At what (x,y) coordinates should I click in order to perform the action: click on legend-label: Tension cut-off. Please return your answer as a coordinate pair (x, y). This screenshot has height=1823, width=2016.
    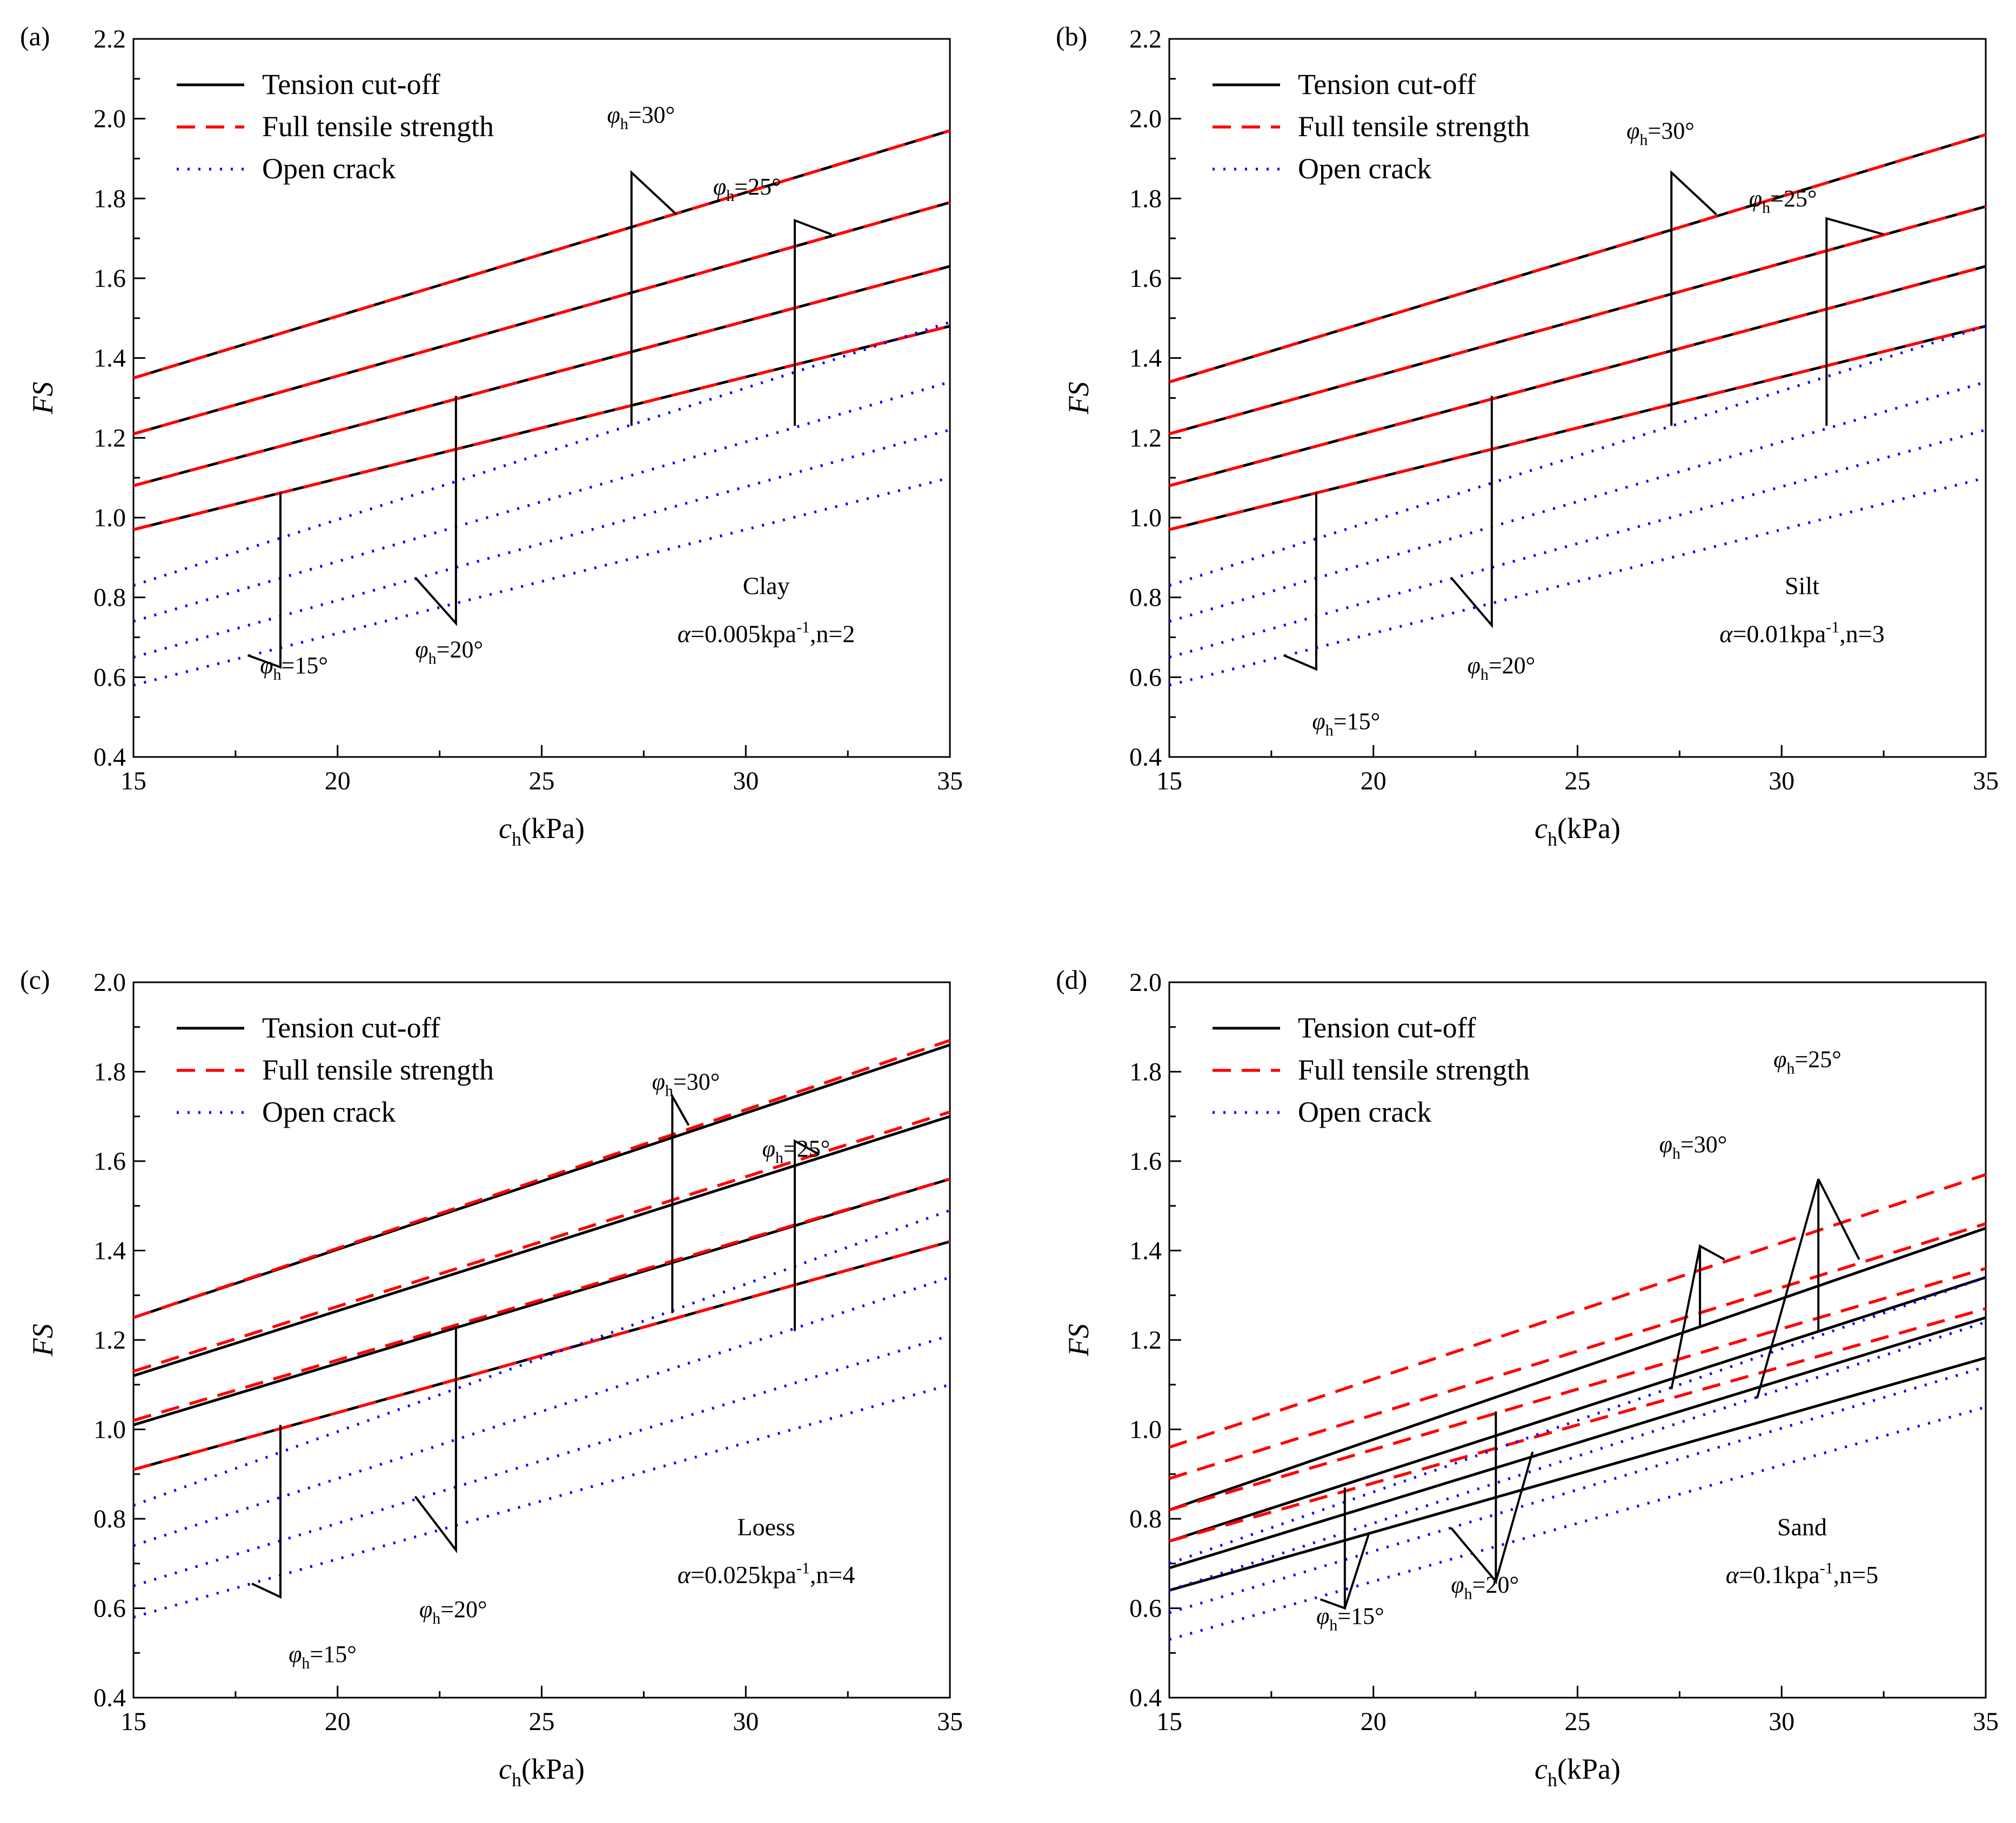
    Looking at the image, I should click on (351, 1027).